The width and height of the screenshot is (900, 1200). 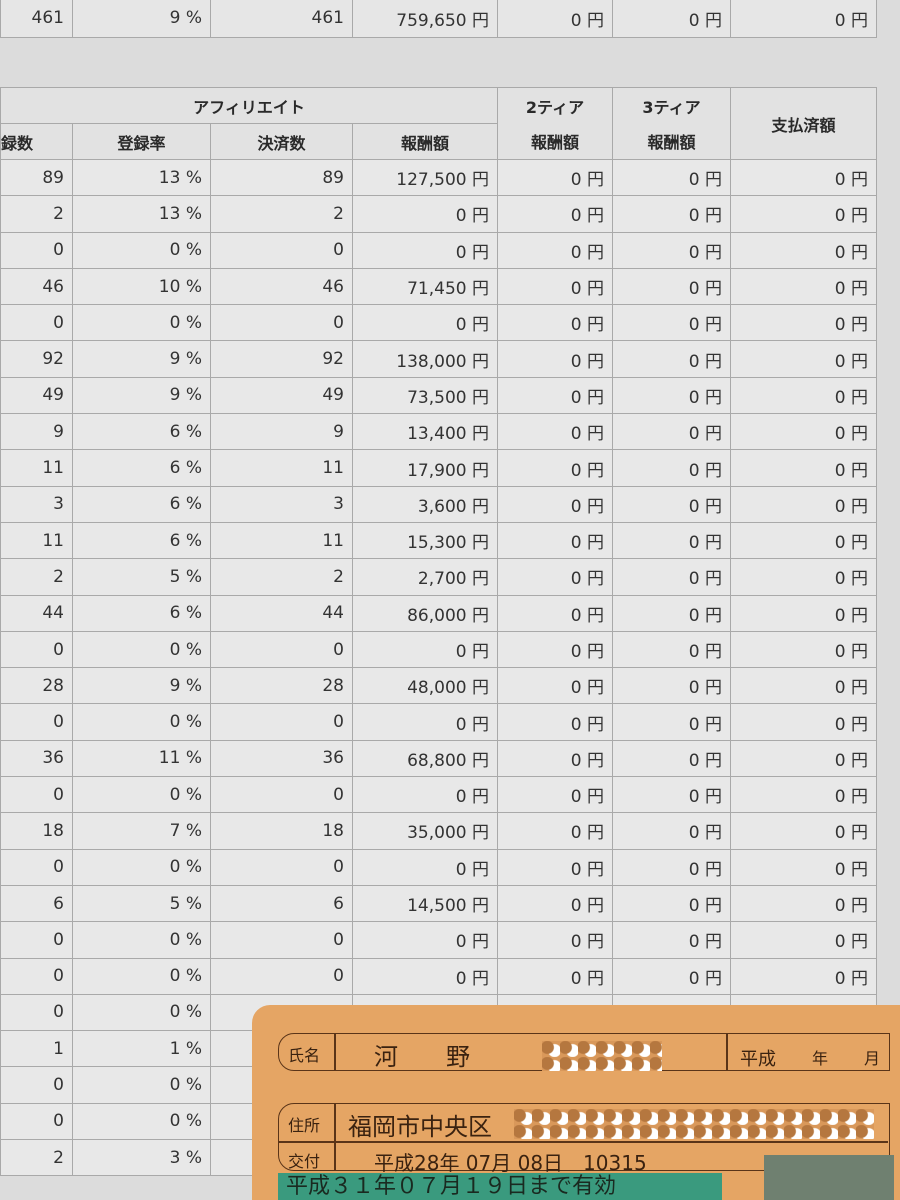 What do you see at coordinates (281, 177) in the screenshot?
I see `settlements-cell: 89` at bounding box center [281, 177].